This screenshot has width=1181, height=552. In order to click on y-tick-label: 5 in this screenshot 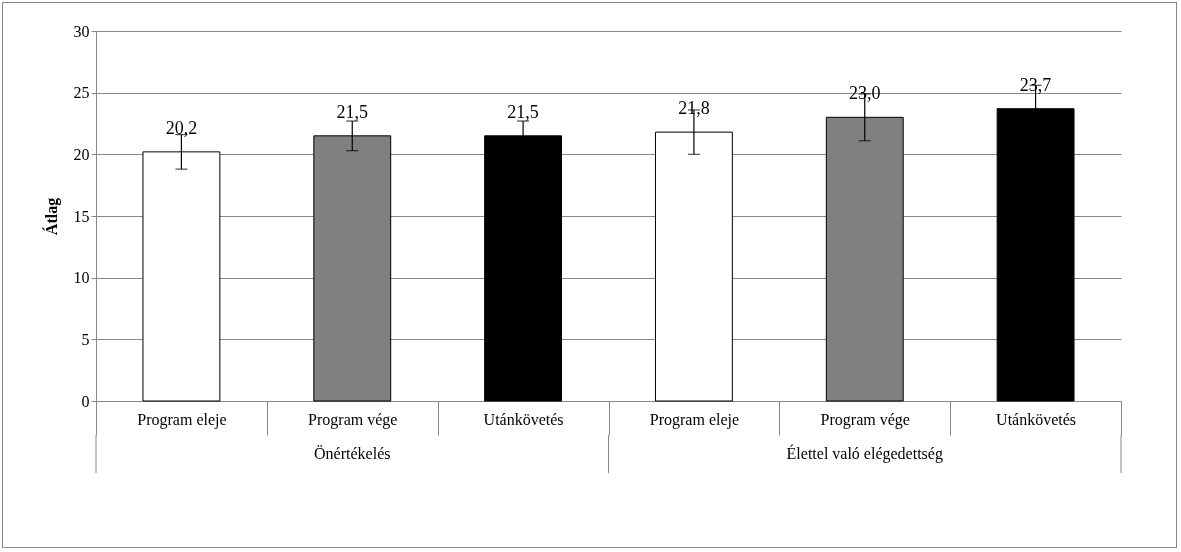, I will do `click(85, 339)`.